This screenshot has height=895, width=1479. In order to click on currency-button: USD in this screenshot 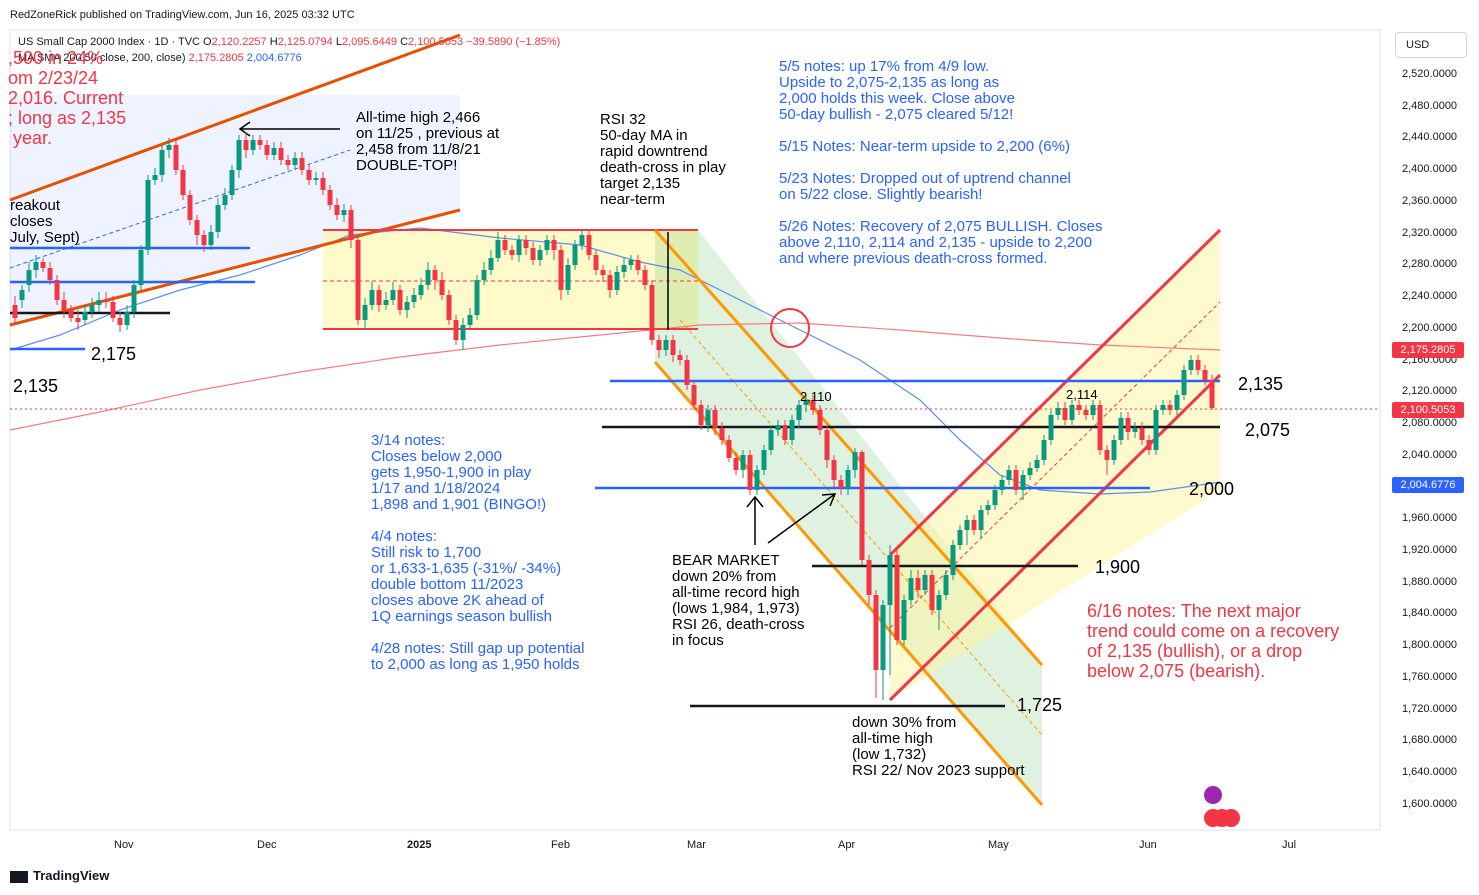, I will do `click(1431, 45)`.